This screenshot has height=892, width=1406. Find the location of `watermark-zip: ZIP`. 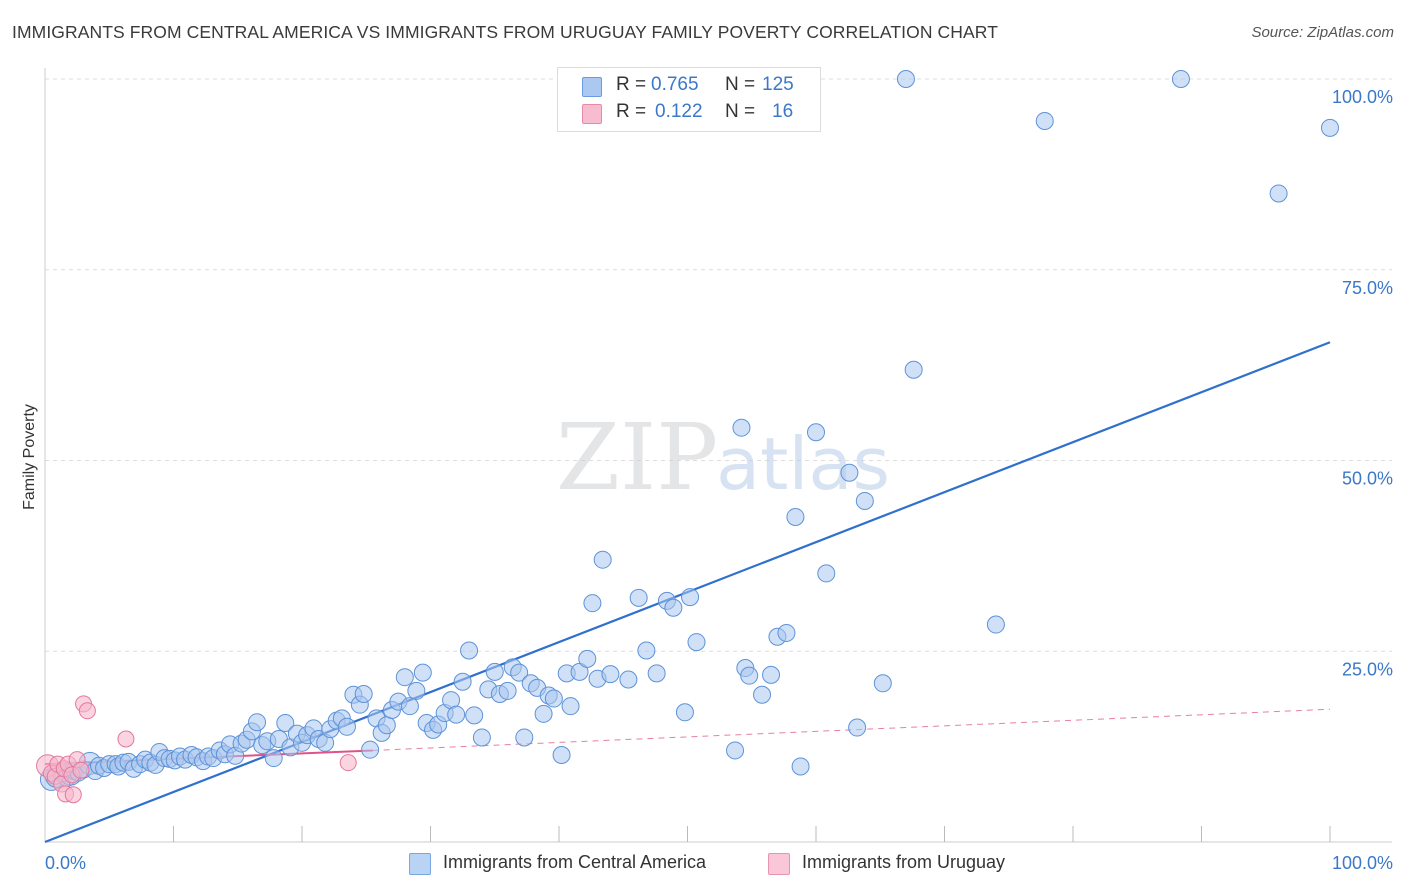

watermark-zip: ZIP is located at coordinates (637, 457).